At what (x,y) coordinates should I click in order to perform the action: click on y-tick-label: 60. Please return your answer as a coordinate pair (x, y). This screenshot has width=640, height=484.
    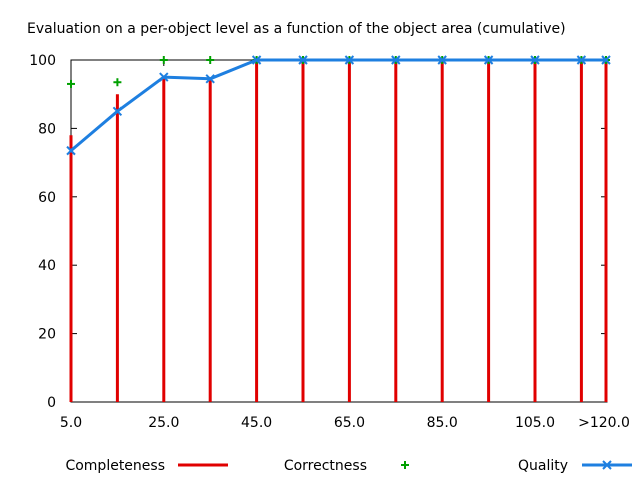
    Looking at the image, I should click on (47, 198).